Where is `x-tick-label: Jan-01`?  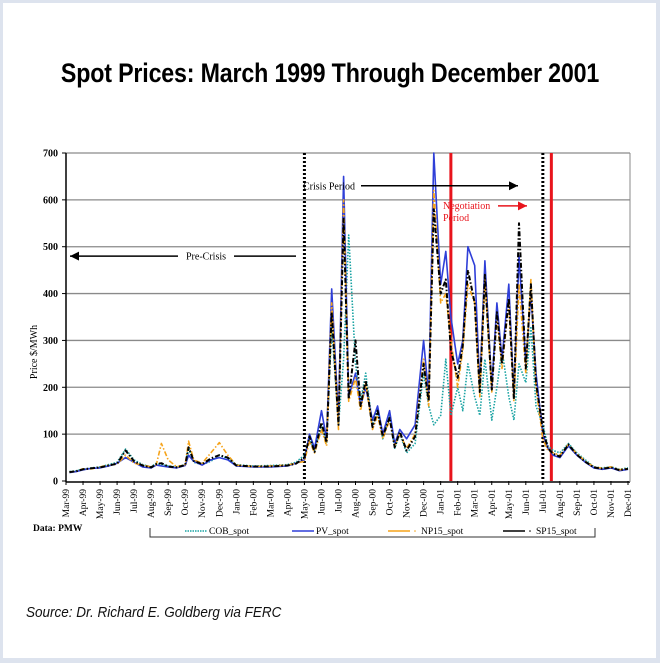 x-tick-label: Jan-01 is located at coordinates (442, 502).